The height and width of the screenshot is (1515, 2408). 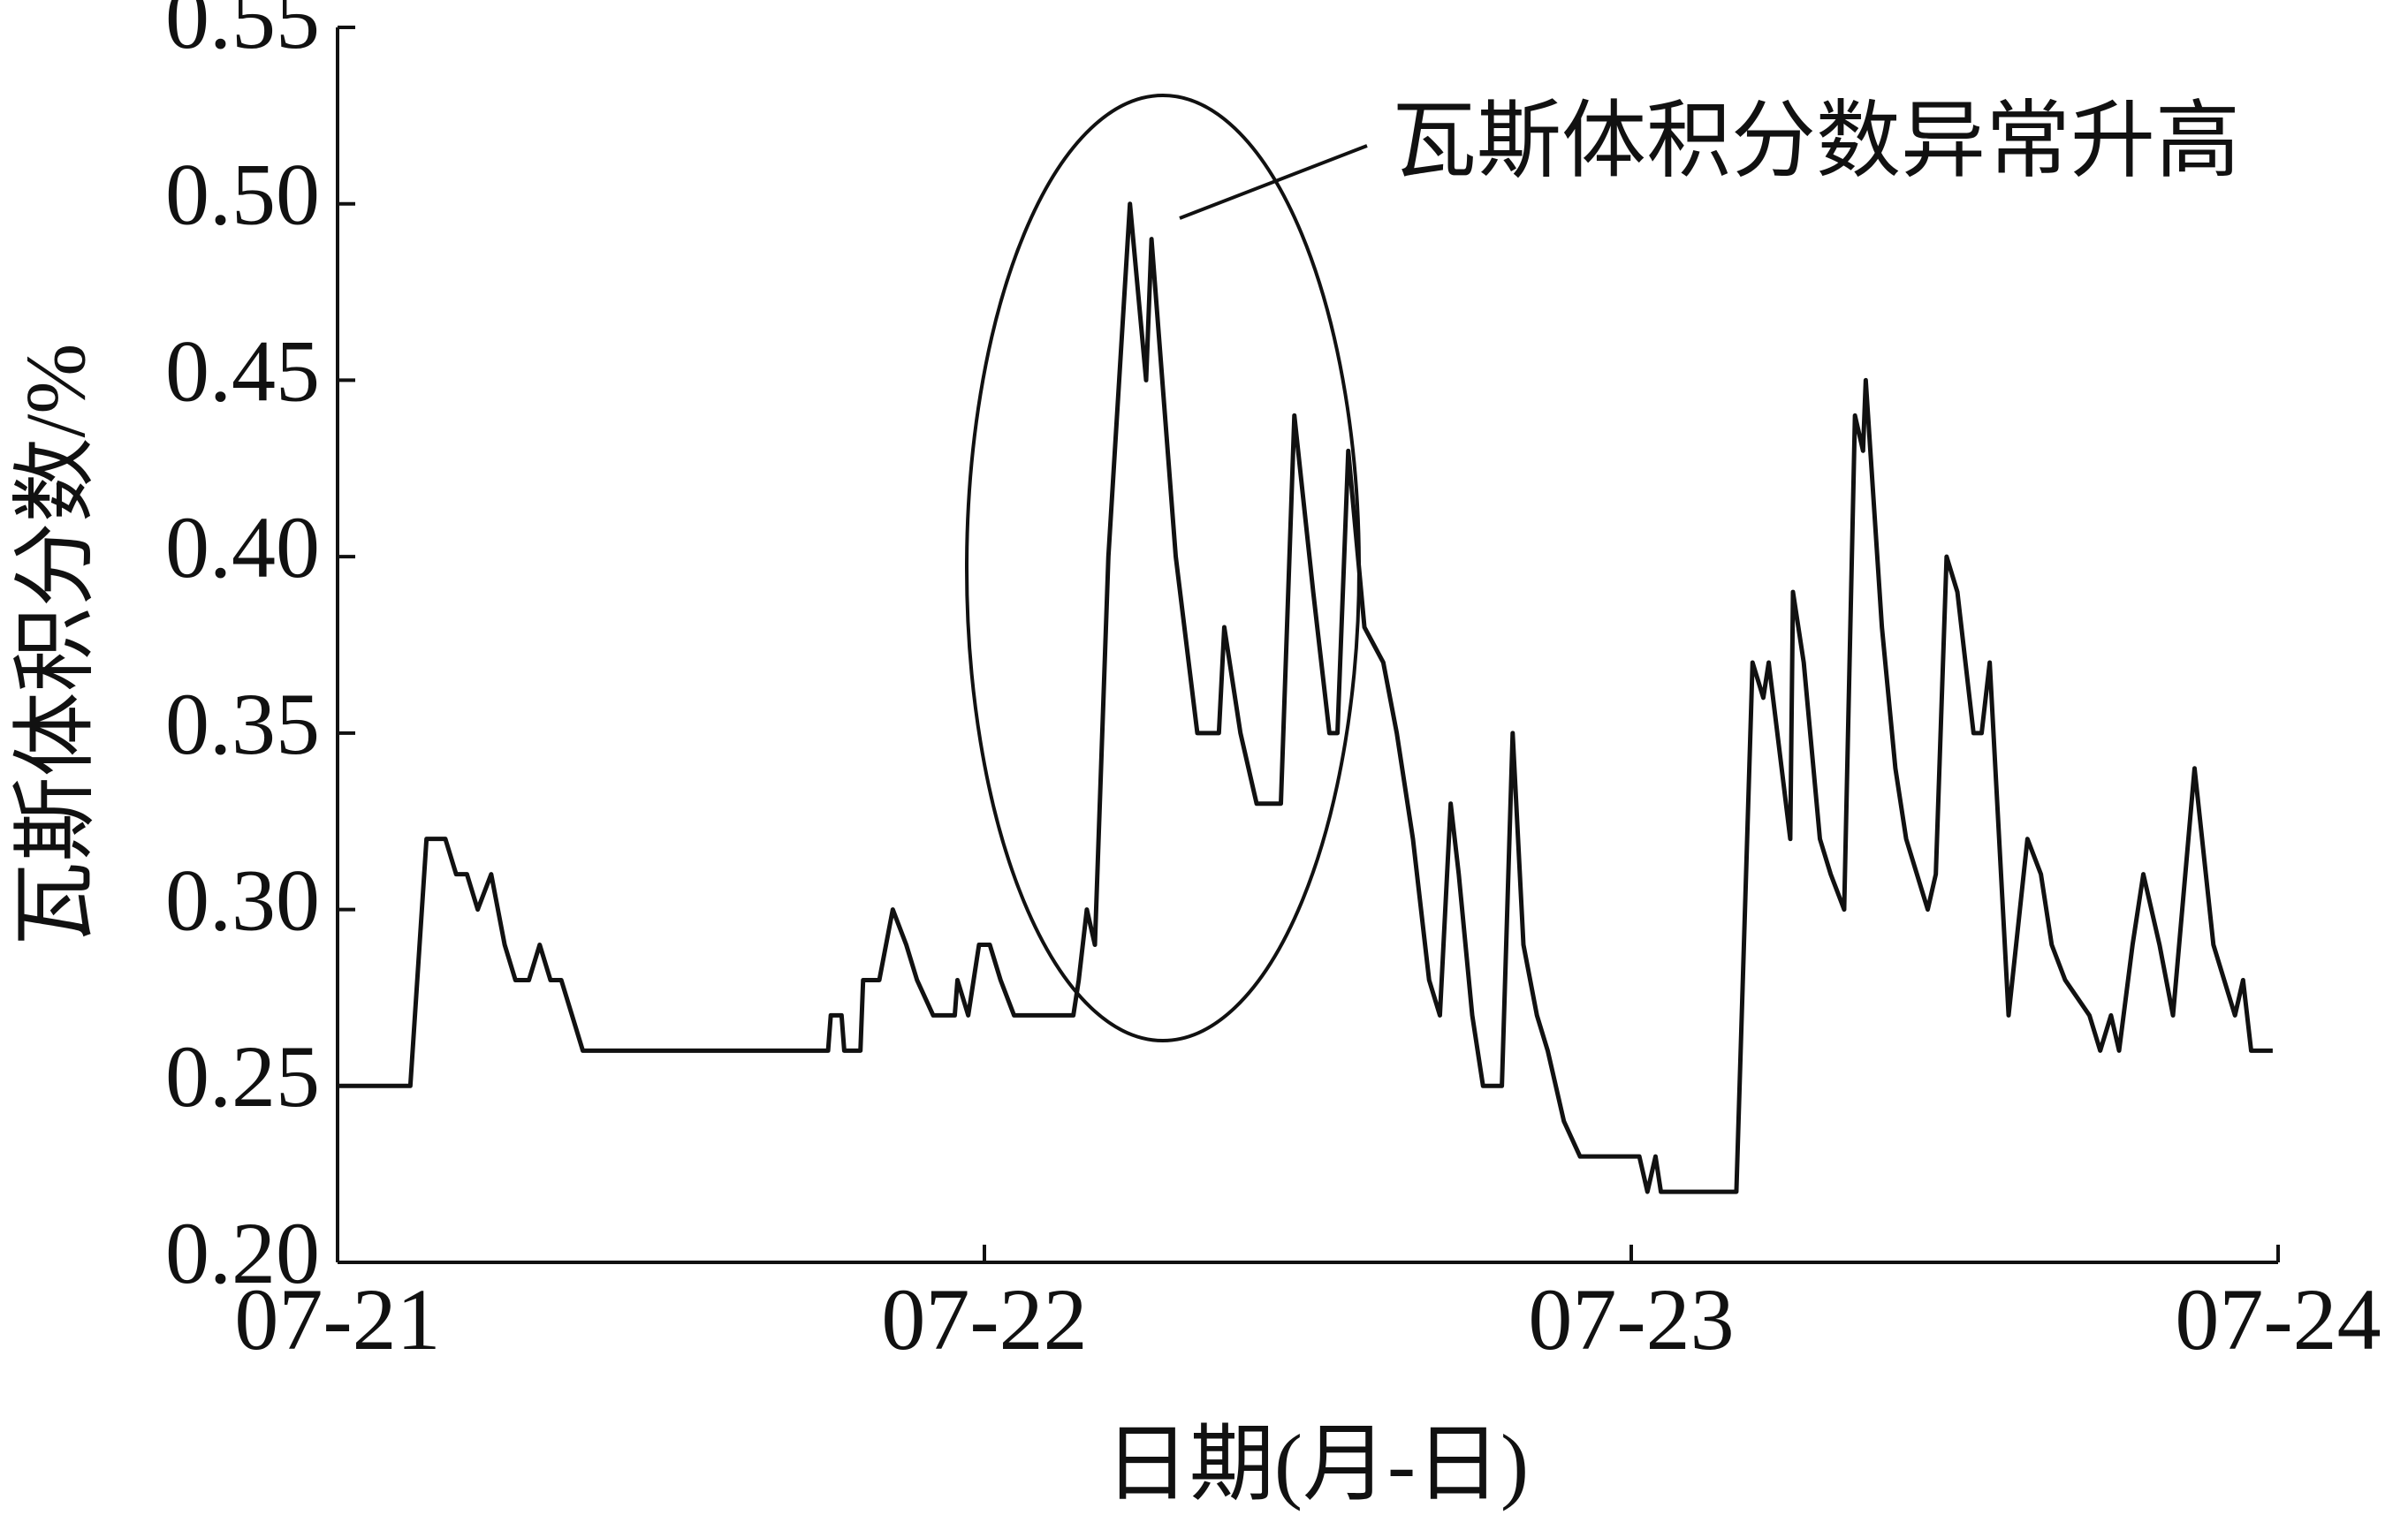 I want to click on y-tick-label: 0.45, so click(x=243, y=371).